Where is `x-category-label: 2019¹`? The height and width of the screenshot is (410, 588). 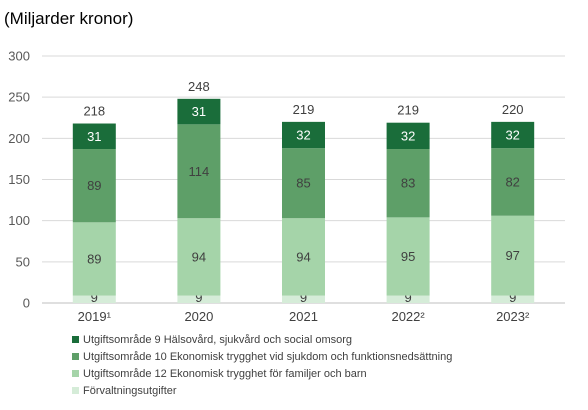
x-category-label: 2019¹ is located at coordinates (95, 316).